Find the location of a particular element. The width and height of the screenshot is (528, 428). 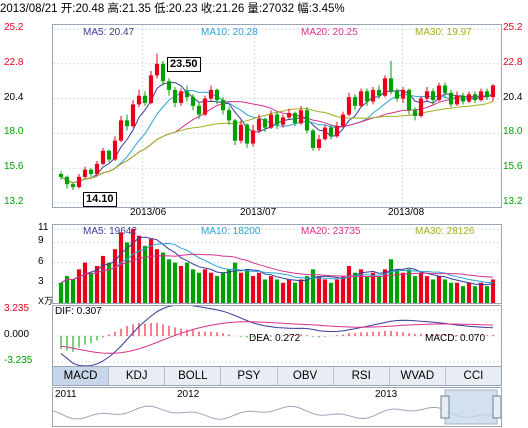

price-y-tick-left: 13.2 is located at coordinates (14, 201).